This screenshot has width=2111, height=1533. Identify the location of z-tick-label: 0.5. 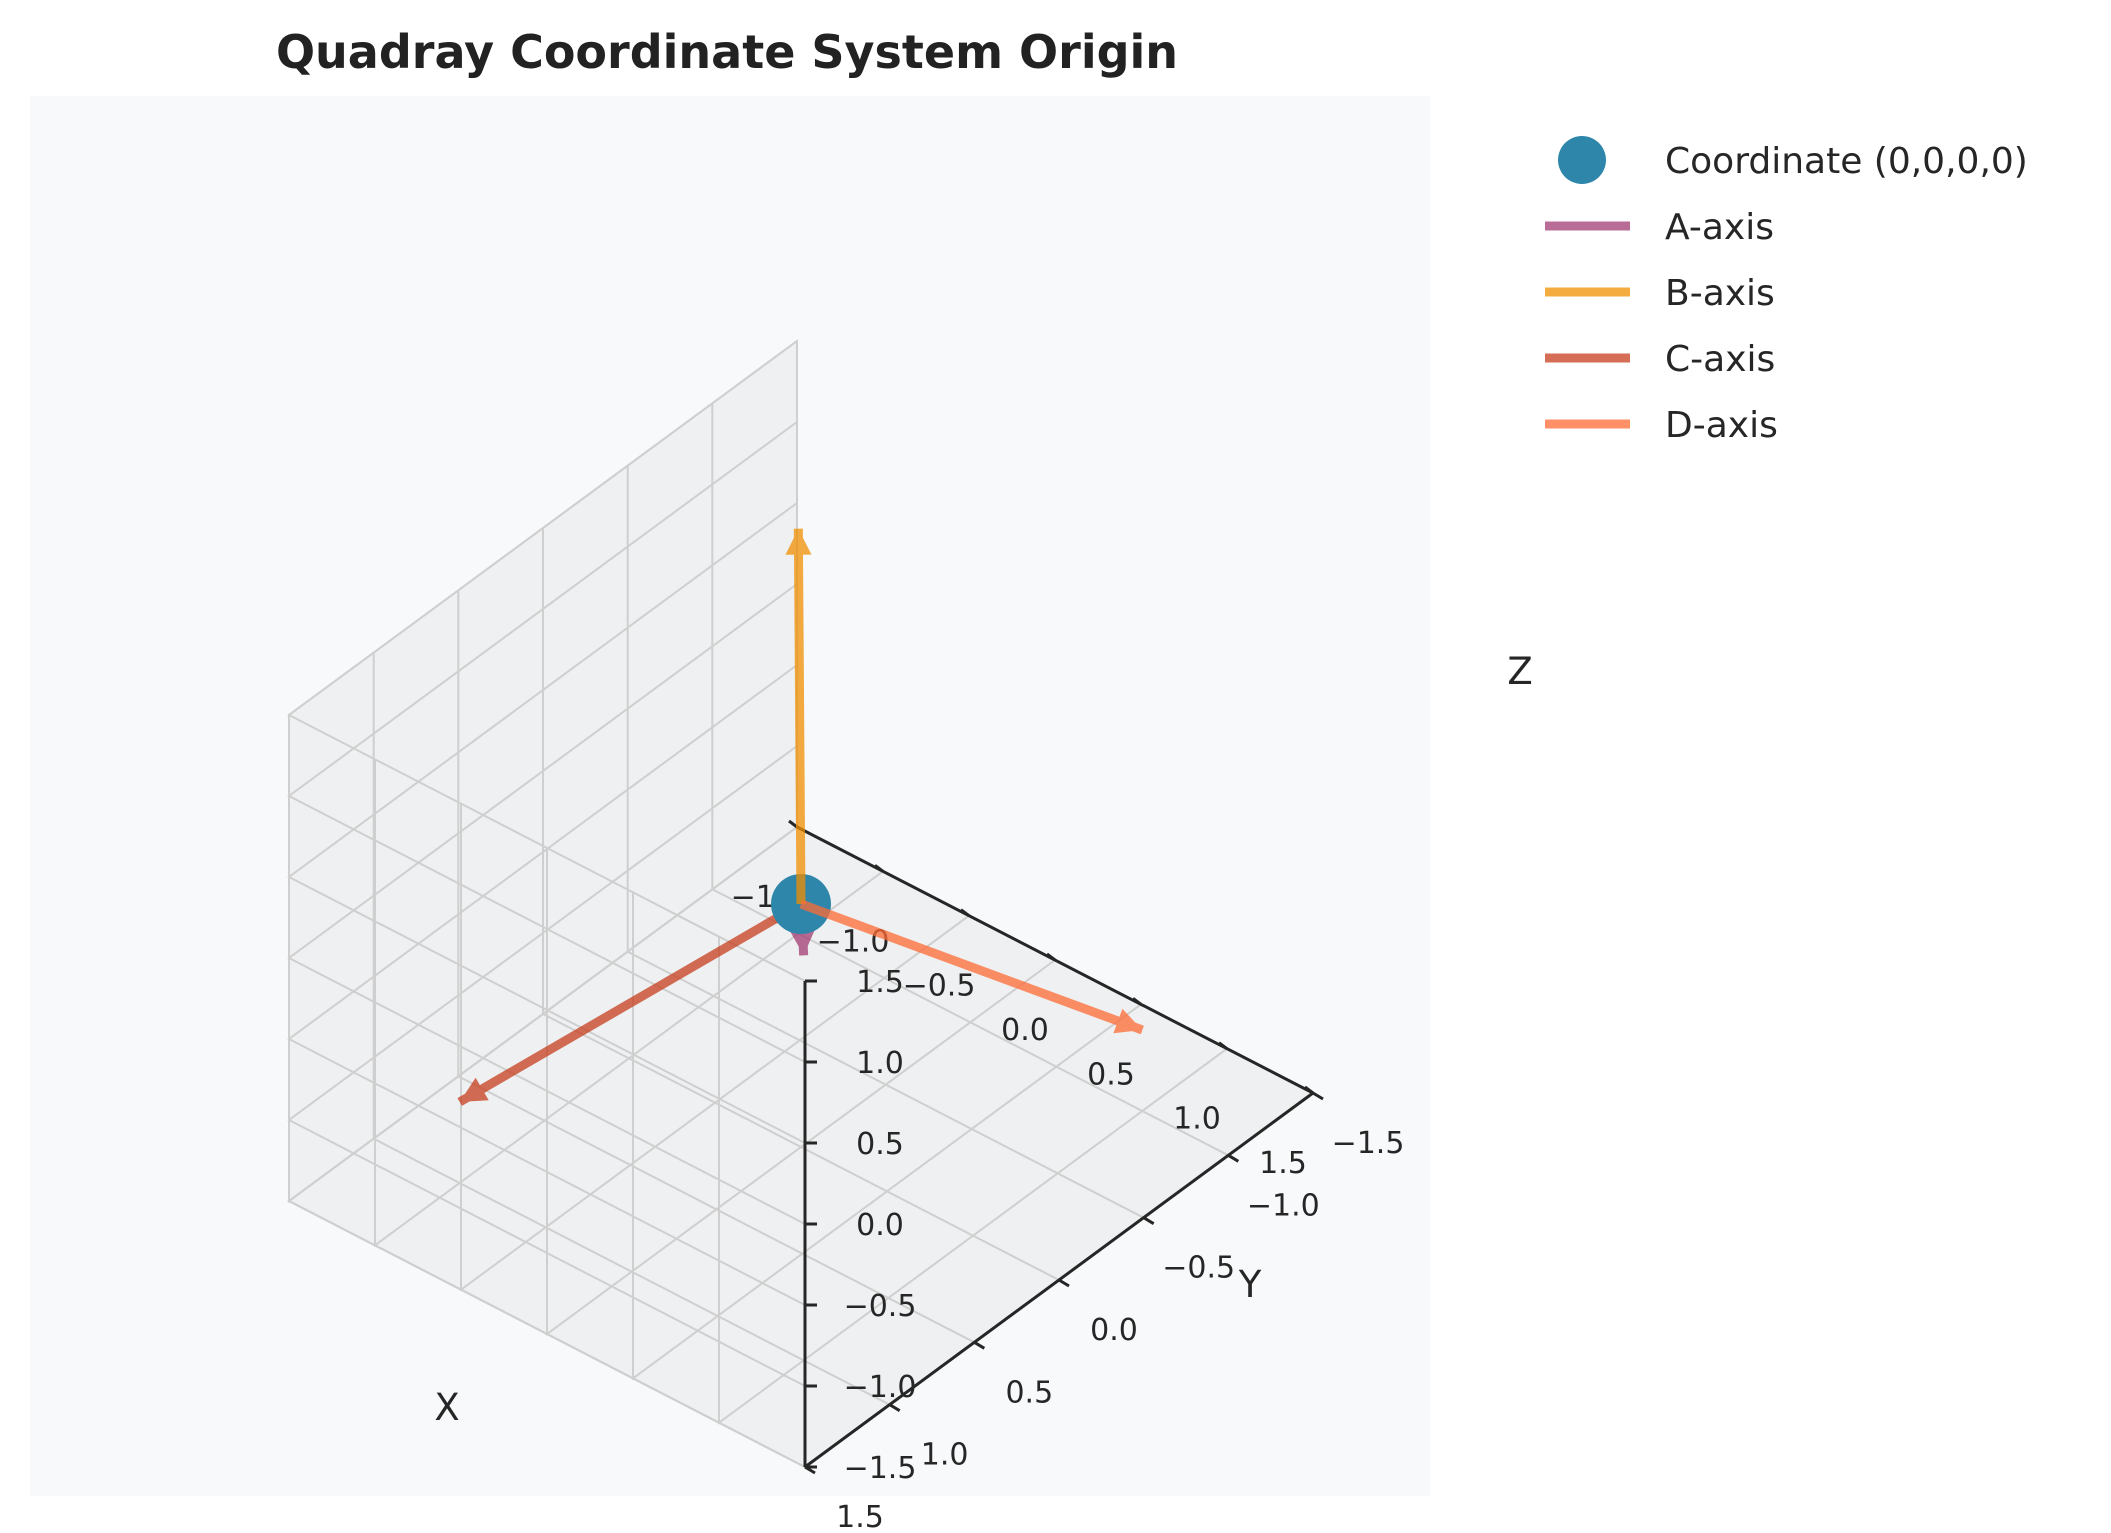
(880, 1144).